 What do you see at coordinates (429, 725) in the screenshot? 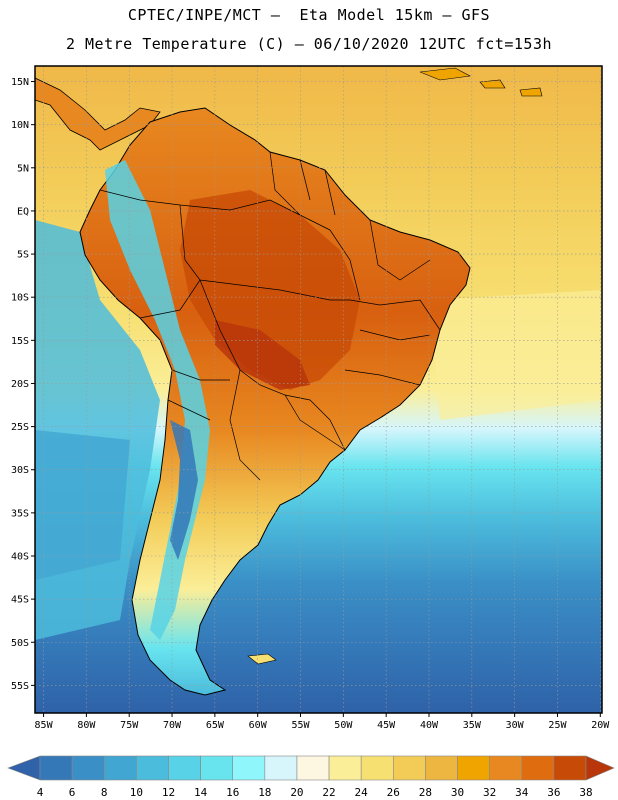
I see `lon-tick-label: 40W` at bounding box center [429, 725].